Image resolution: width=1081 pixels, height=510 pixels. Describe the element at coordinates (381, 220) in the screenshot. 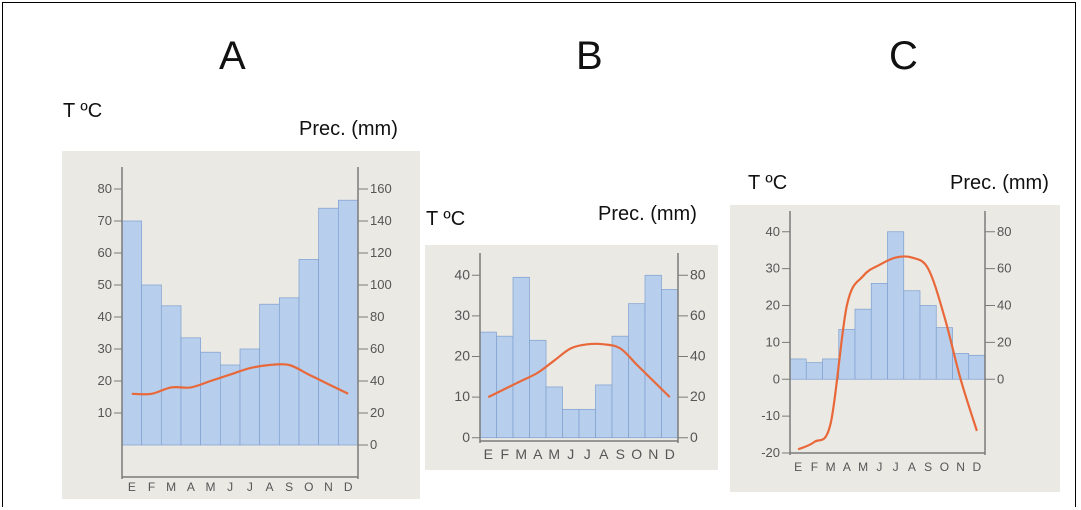

I see `prec-tick-label: 140` at that location.